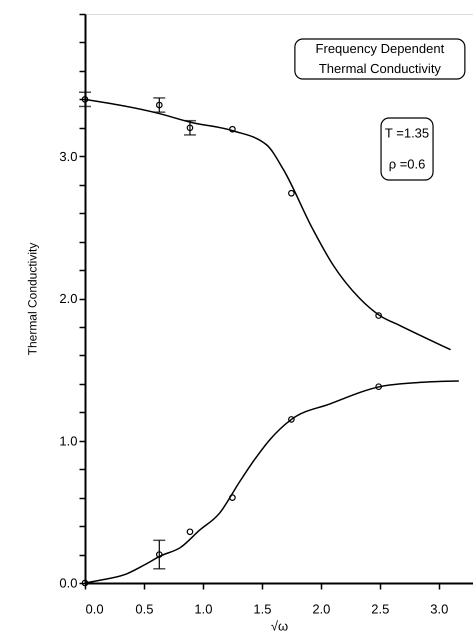 The image size is (473, 644). What do you see at coordinates (144, 609) in the screenshot?
I see `x-tick-label: 0.5` at bounding box center [144, 609].